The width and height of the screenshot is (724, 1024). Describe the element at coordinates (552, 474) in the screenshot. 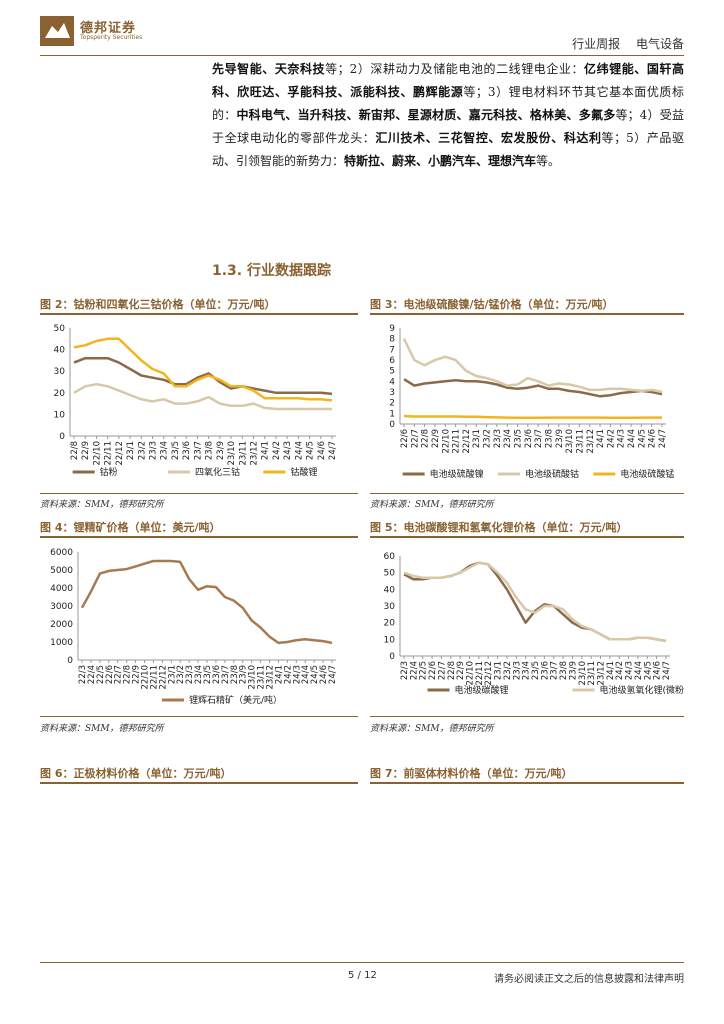

I see `legend-label: 电池级硫酸钴` at that location.